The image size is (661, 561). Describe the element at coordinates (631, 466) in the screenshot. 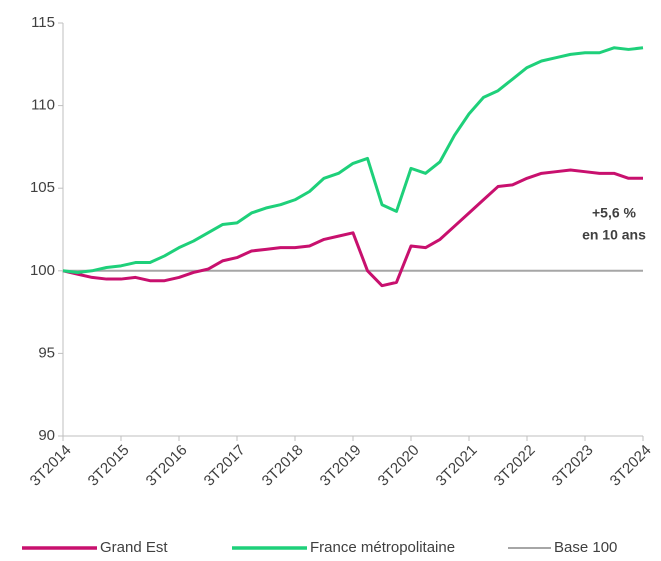

I see `x-tick-label: 3T2024` at that location.